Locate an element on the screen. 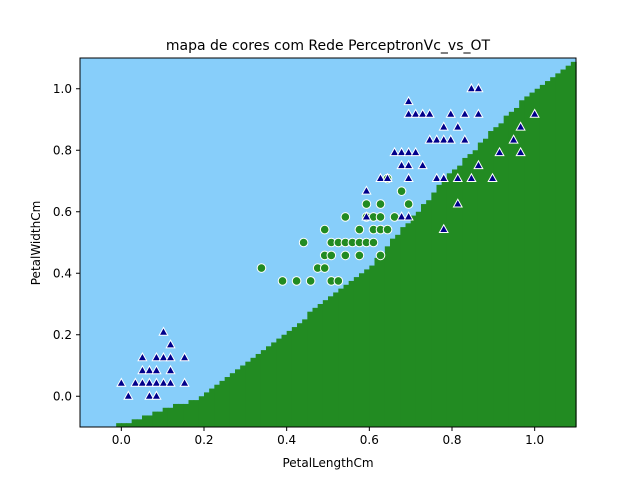 The image size is (640, 480). y-tick-label: 0.4 is located at coordinates (62, 273).